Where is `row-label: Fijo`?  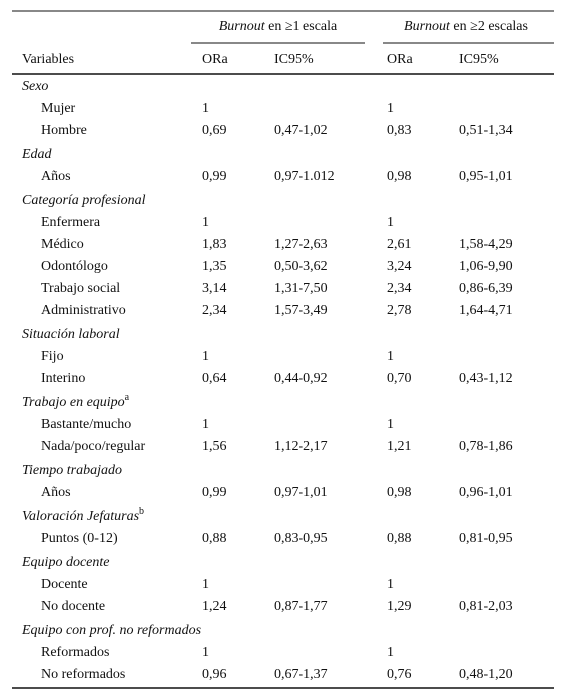
row-label: Fijo is located at coordinates (52, 356).